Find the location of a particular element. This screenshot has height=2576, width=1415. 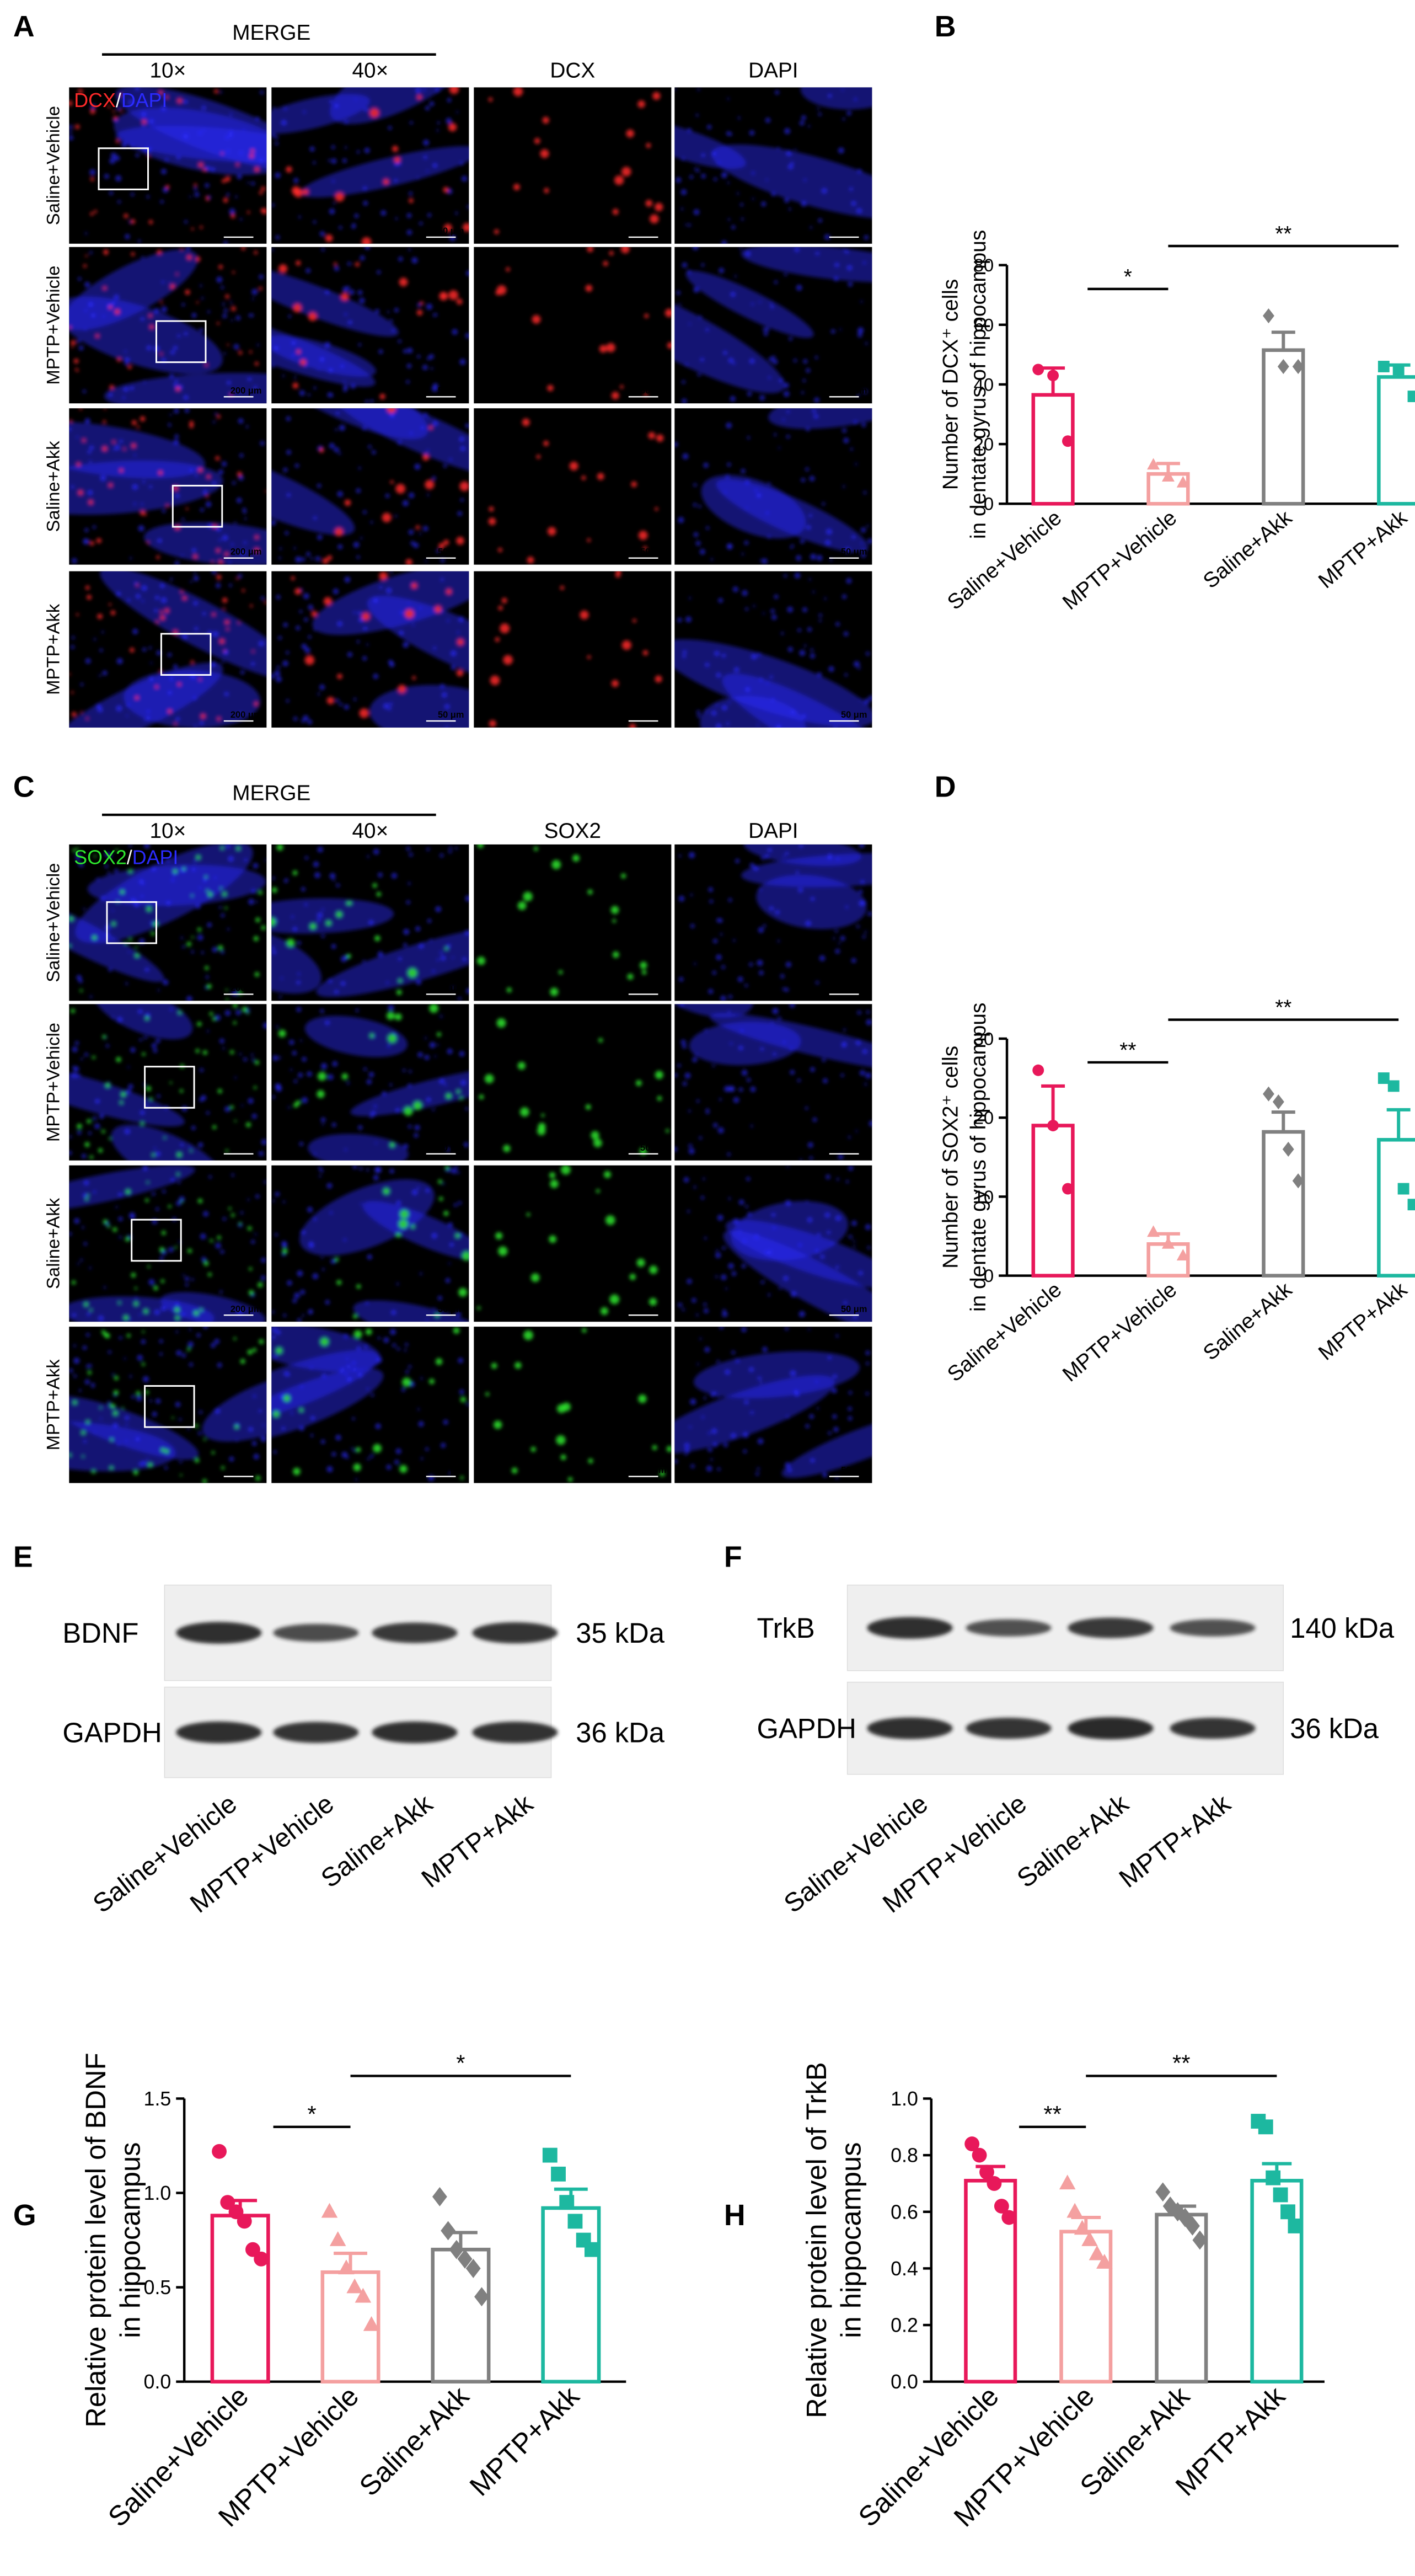

scale-bar-label: 200 μm is located at coordinates (247, 1148).